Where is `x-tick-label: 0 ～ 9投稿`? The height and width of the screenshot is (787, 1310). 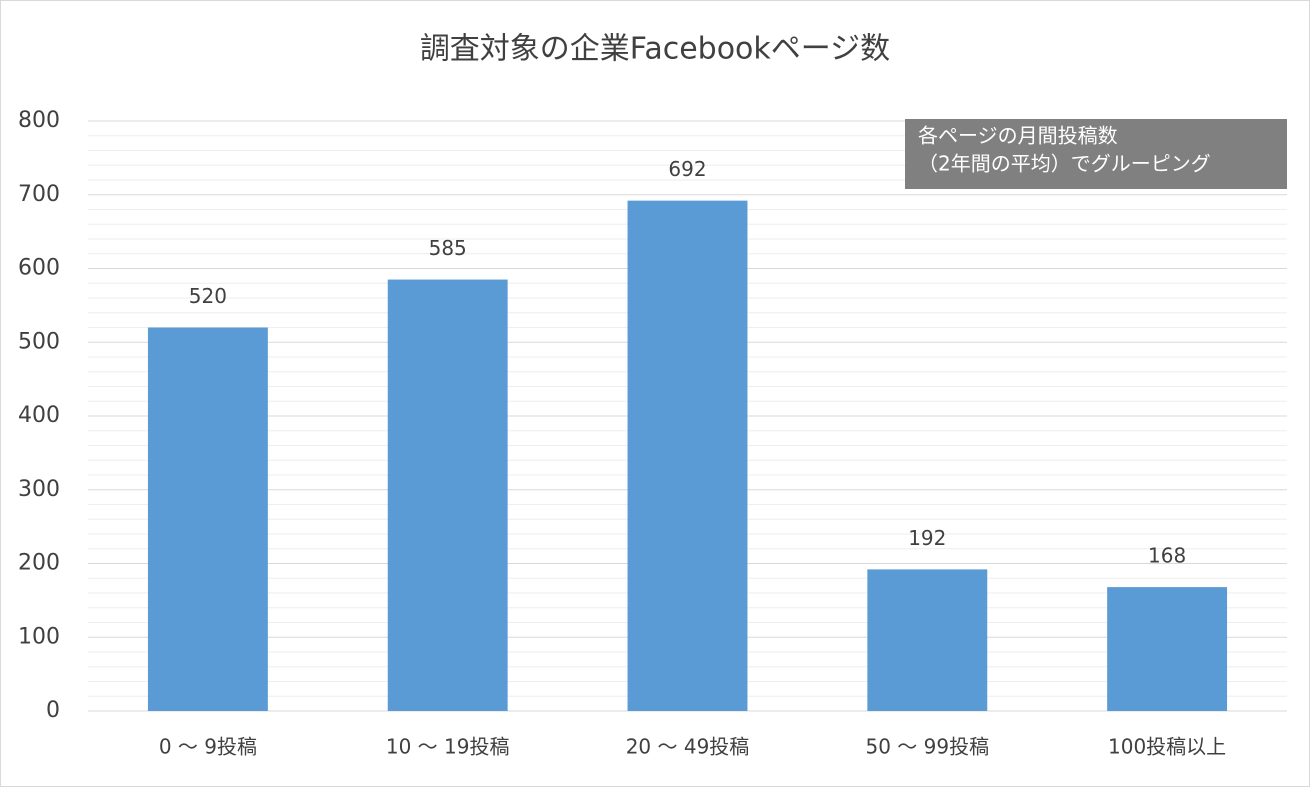 x-tick-label: 0 ～ 9投稿 is located at coordinates (208, 747).